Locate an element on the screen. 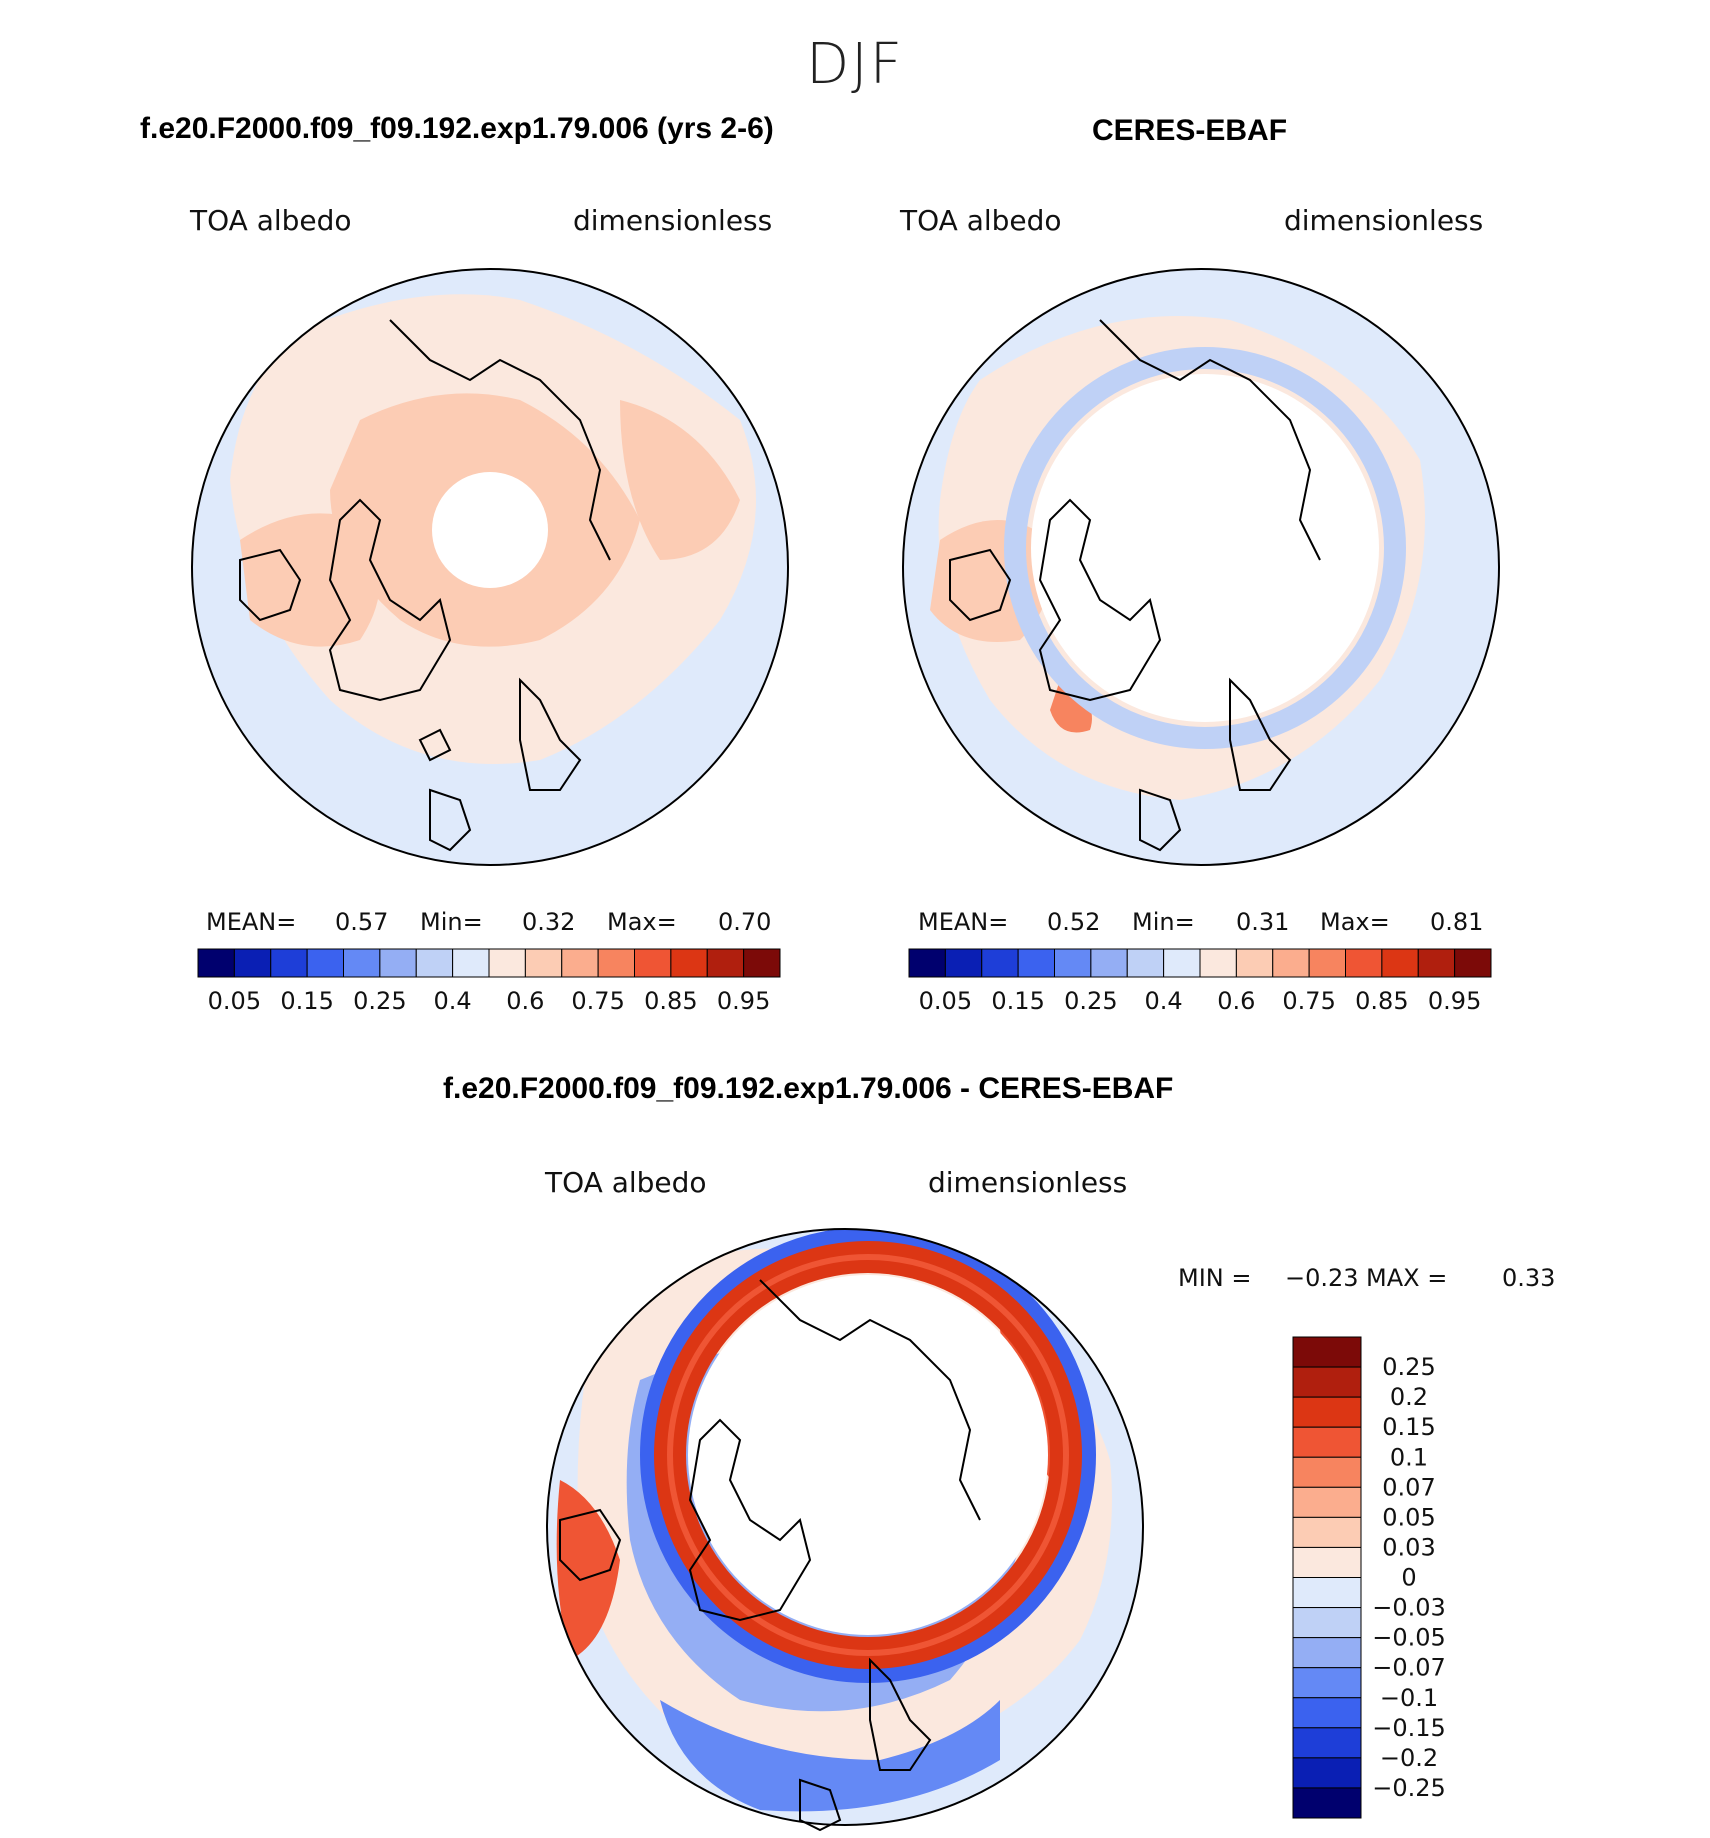 The width and height of the screenshot is (1710, 1838). diff-colorbar-tick-label: 0.15 is located at coordinates (1408, 1427).